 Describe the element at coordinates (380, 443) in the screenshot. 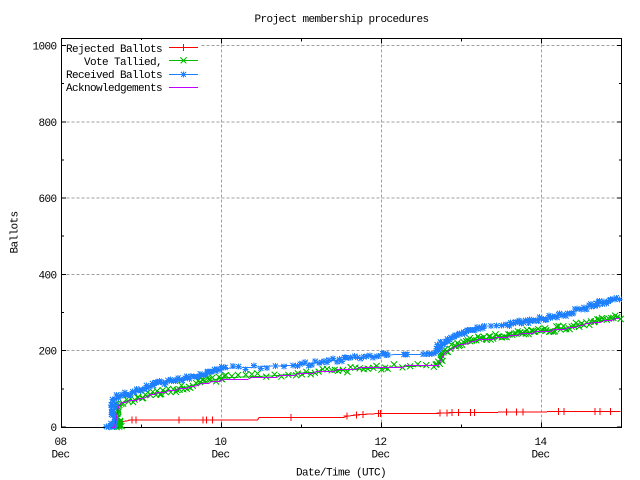

I see `svg-text: 12` at that location.